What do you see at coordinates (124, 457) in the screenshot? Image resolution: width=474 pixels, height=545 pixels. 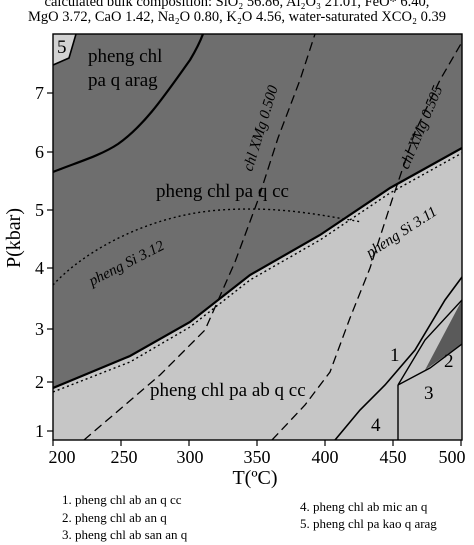 I see `x-tick-250: 250` at bounding box center [124, 457].